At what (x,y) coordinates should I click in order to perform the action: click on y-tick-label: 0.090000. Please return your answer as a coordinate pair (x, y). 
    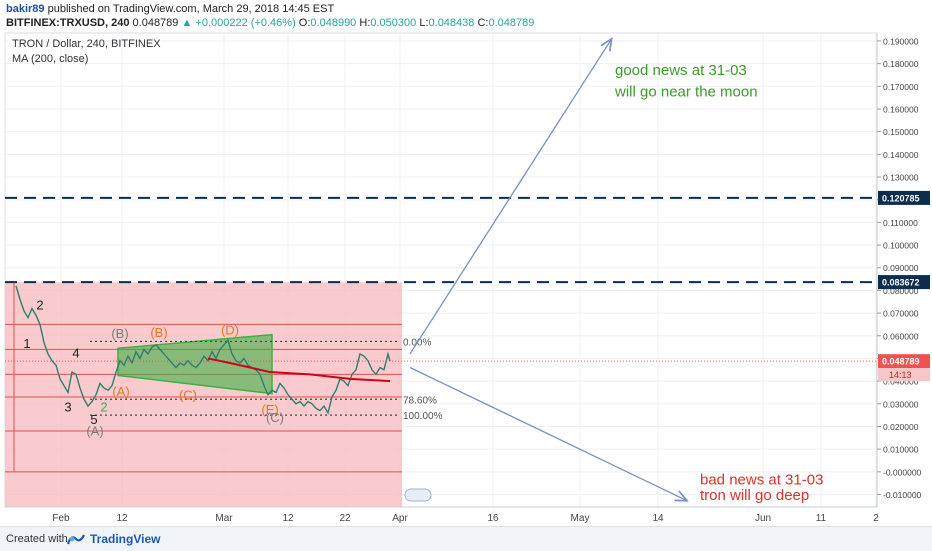
    Looking at the image, I should click on (901, 268).